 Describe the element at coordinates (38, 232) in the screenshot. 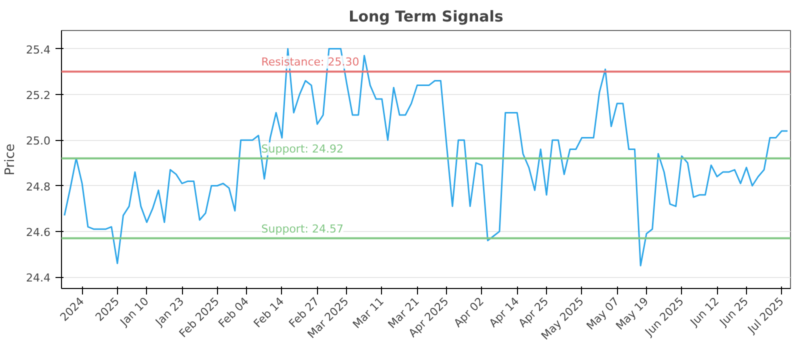

I see `y-tick-label: 24.6` at that location.